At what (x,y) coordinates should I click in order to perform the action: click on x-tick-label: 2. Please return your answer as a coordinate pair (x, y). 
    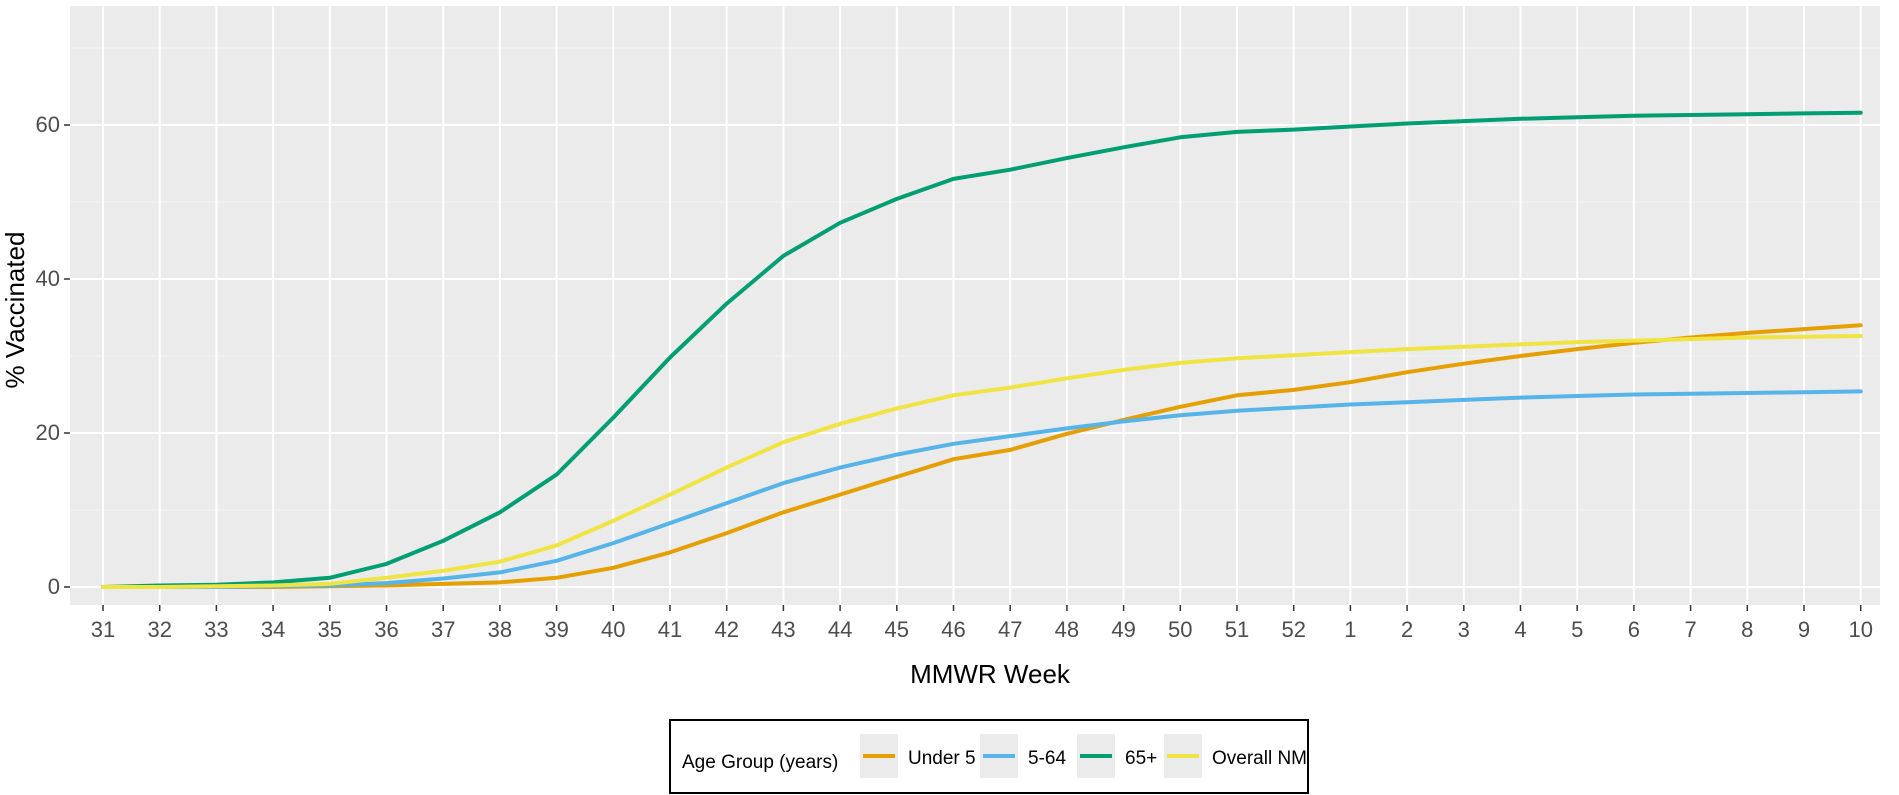
    Looking at the image, I should click on (1407, 629).